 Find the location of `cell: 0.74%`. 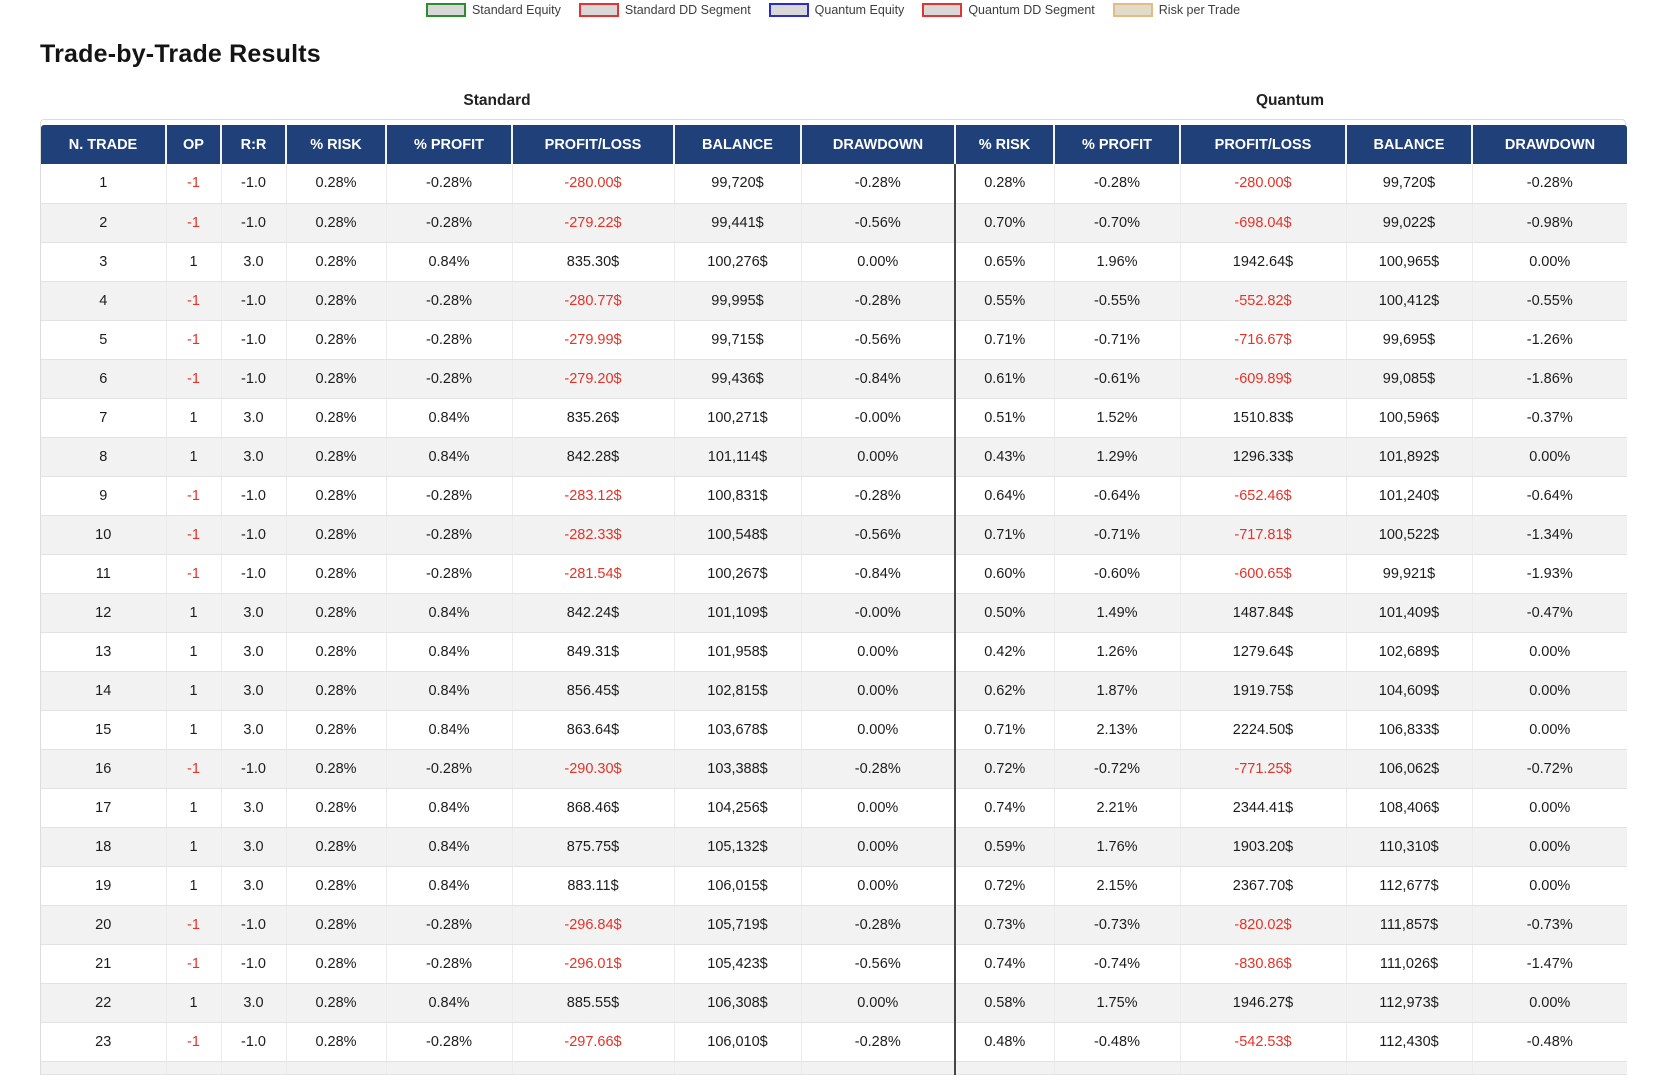

cell: 0.74% is located at coordinates (1004, 808).